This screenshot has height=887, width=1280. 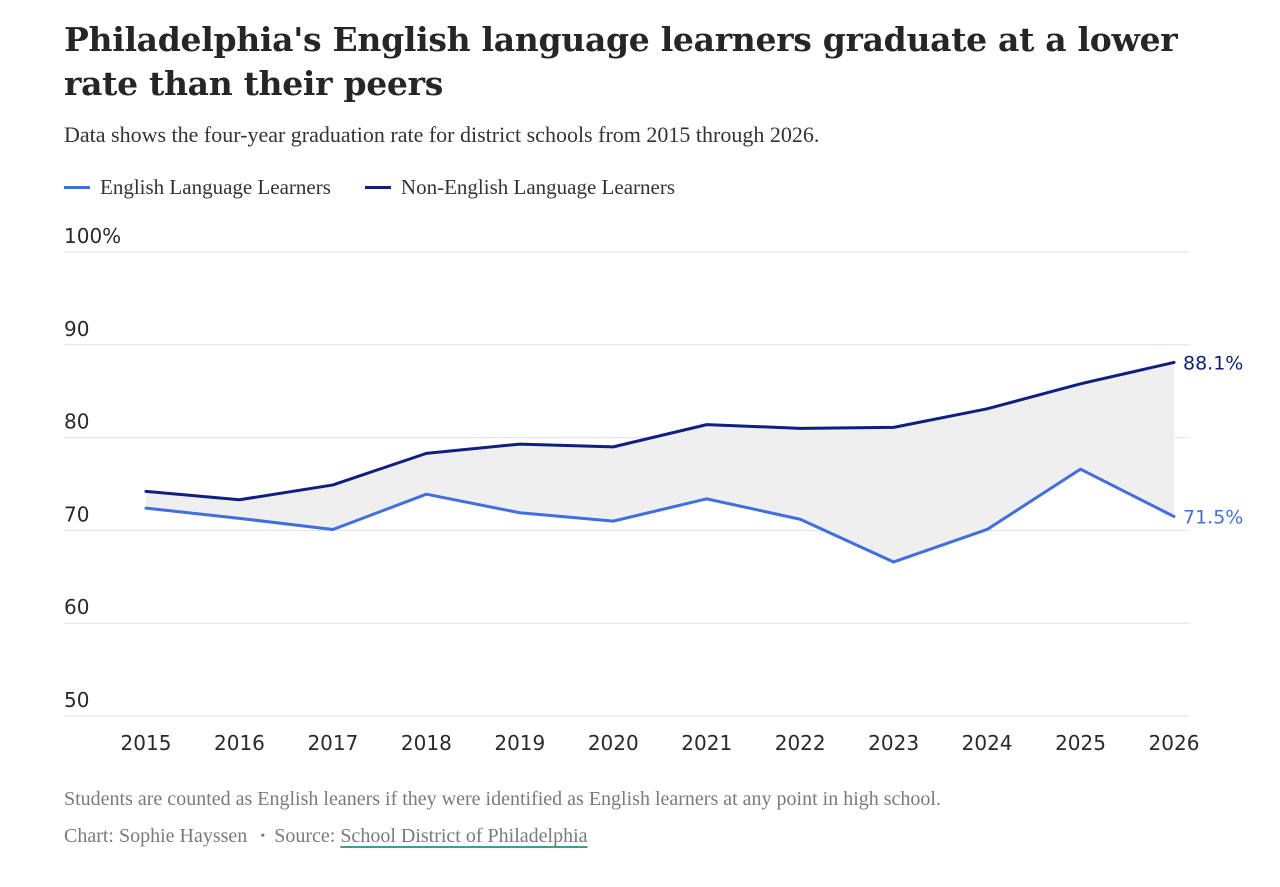 I want to click on series-line-non-ell, so click(x=660, y=431).